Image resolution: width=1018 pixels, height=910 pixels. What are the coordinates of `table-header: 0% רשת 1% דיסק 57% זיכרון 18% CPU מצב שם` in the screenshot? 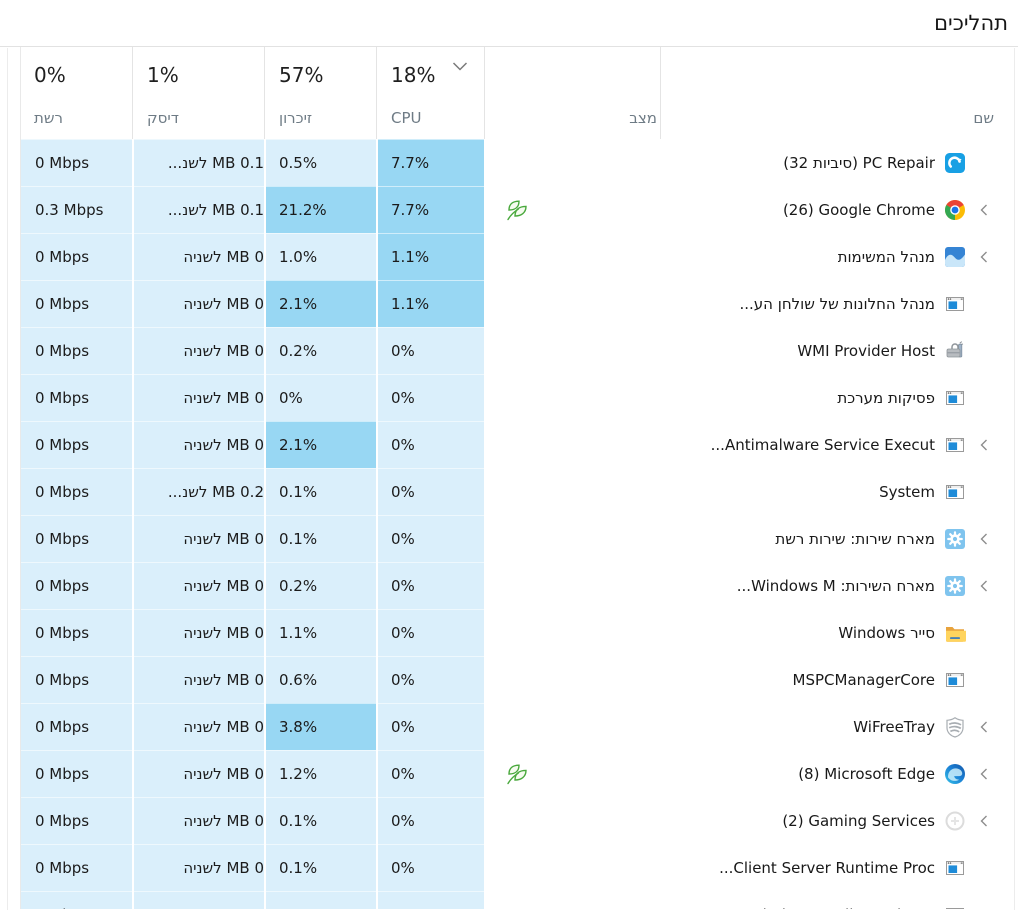 It's located at (509, 93).